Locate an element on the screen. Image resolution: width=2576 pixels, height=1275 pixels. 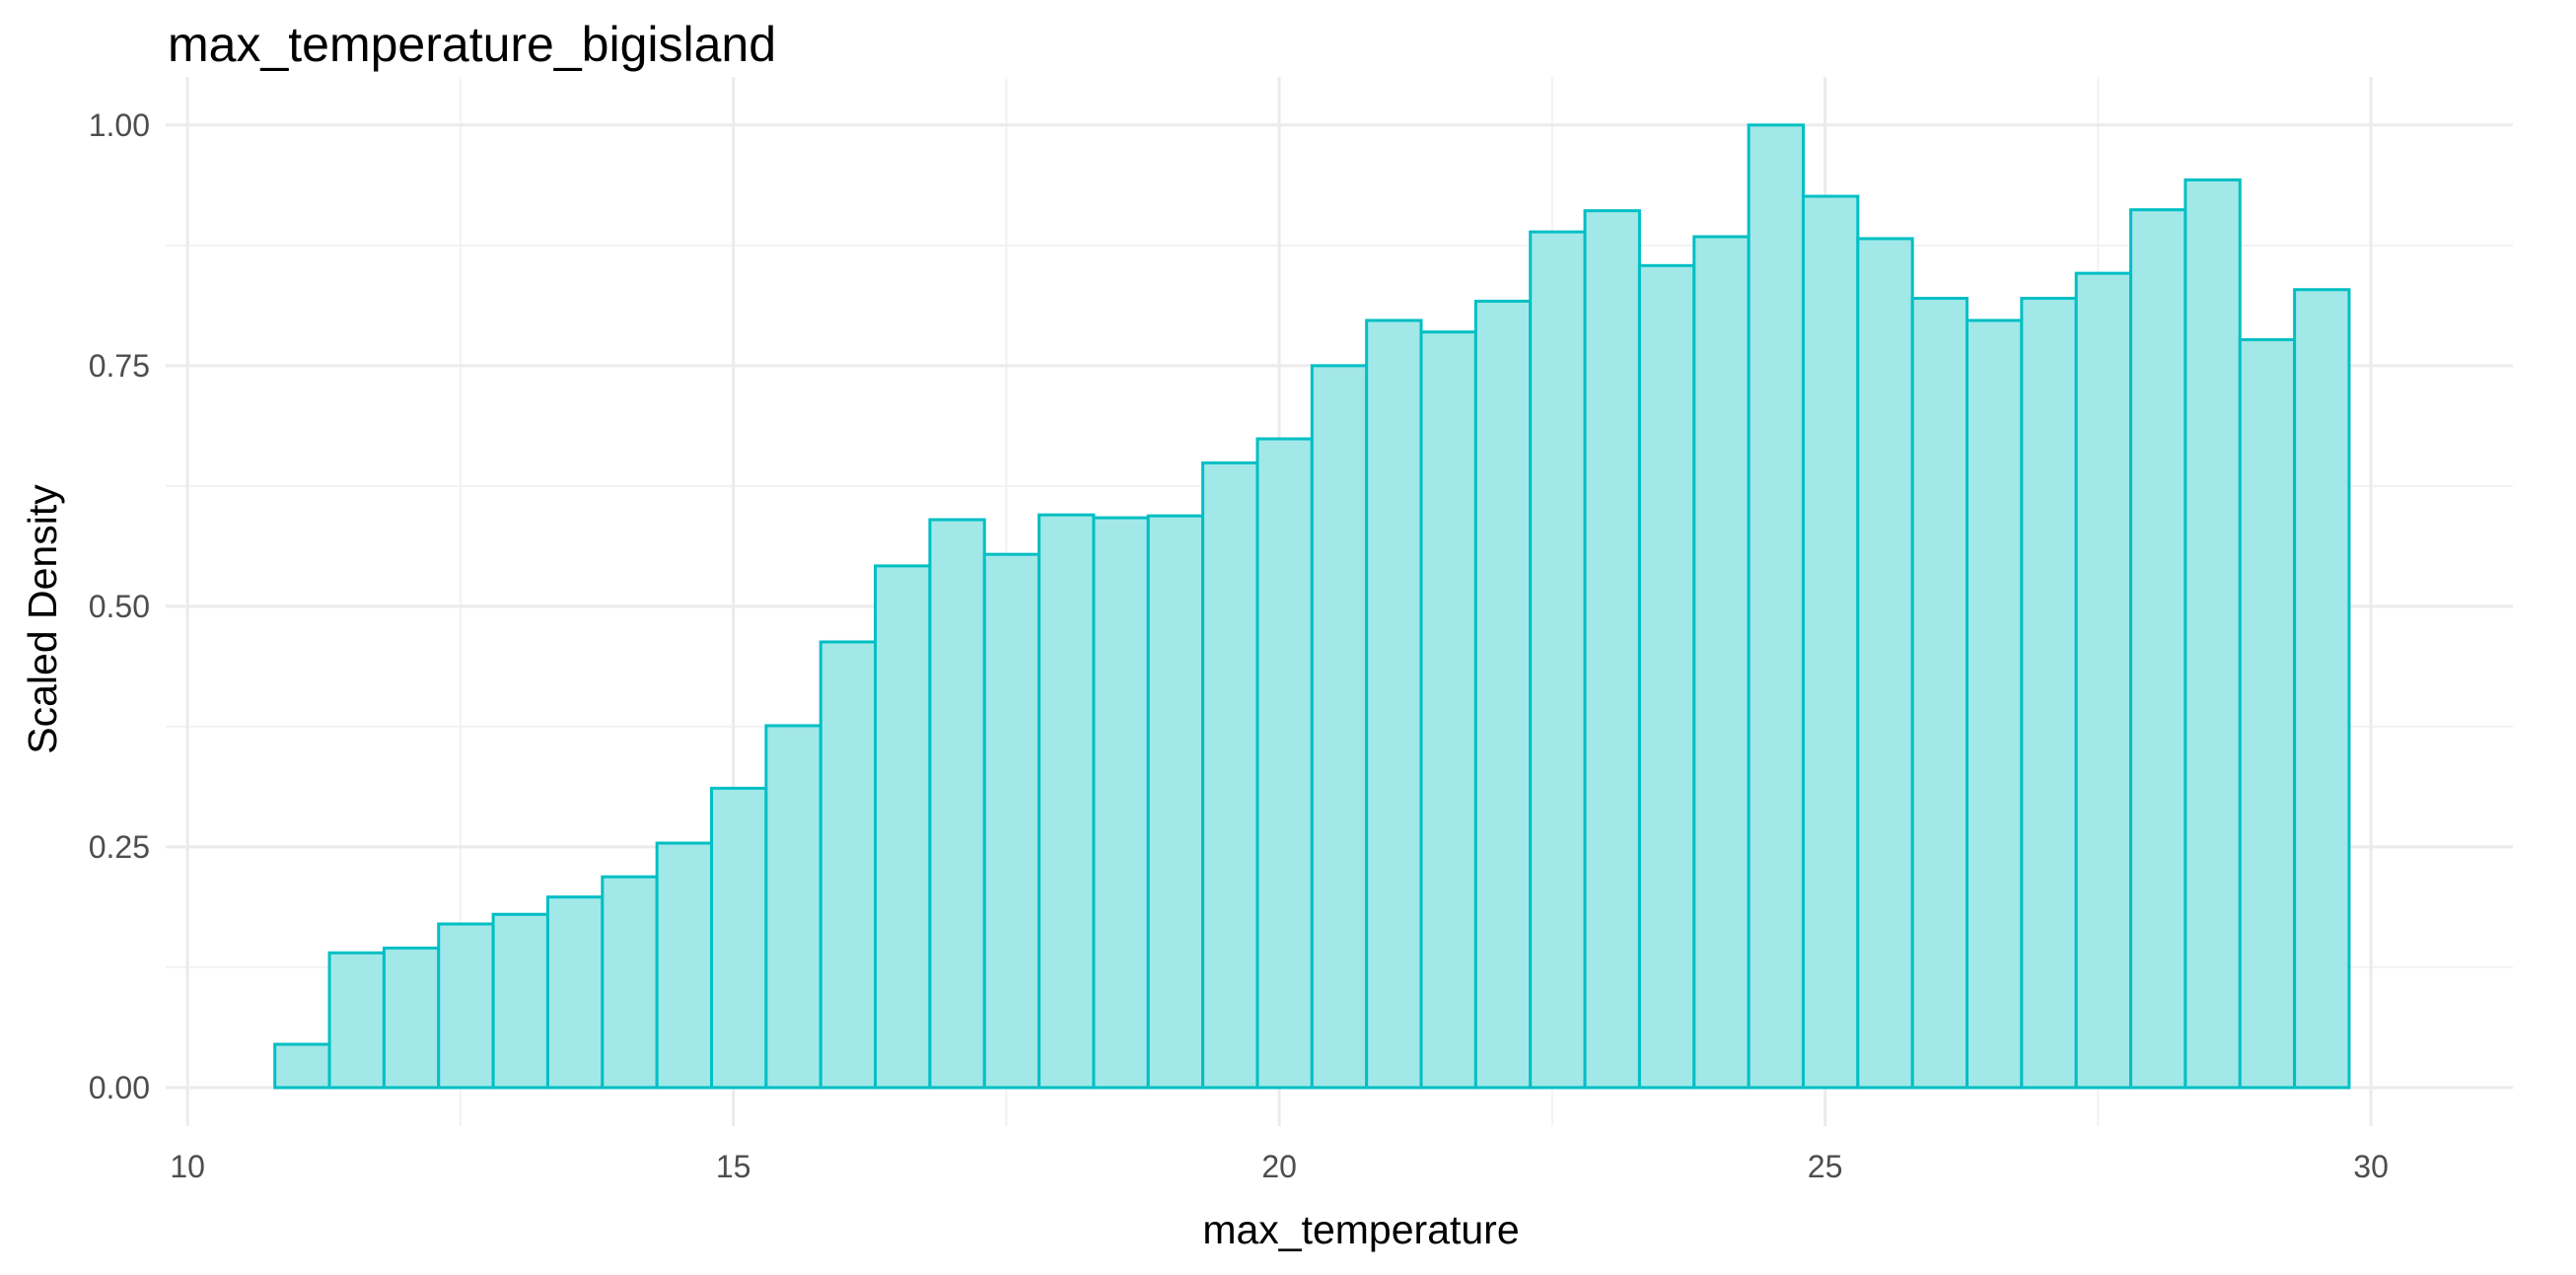
x-tick-label: 10 is located at coordinates (187, 1166).